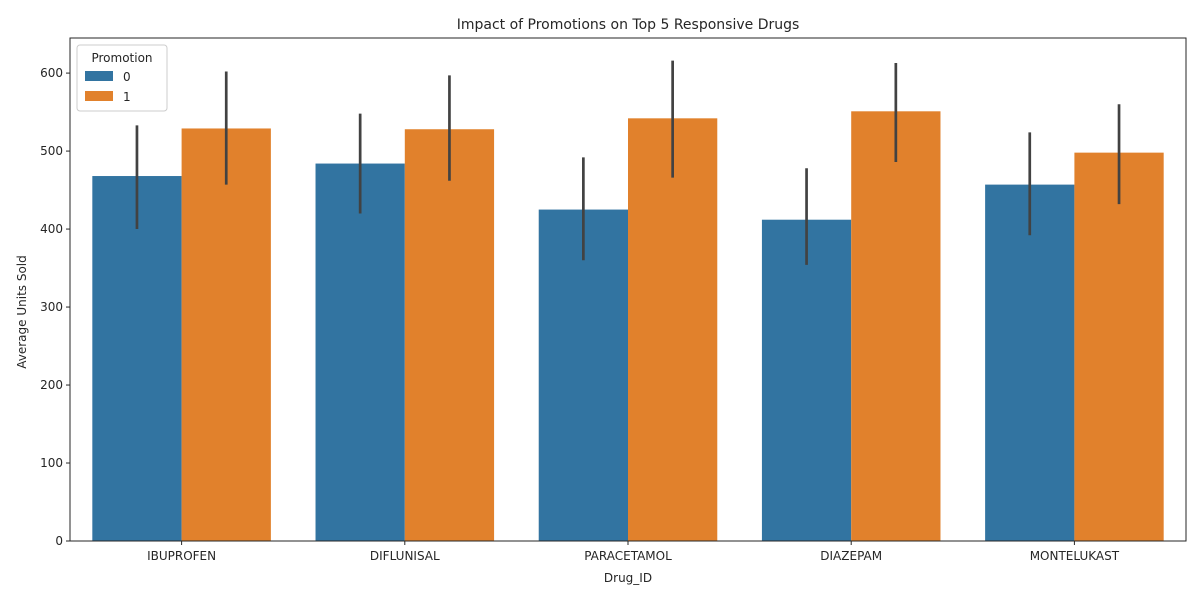 The height and width of the screenshot is (600, 1200). I want to click on legend-title: Promotion, so click(121, 58).